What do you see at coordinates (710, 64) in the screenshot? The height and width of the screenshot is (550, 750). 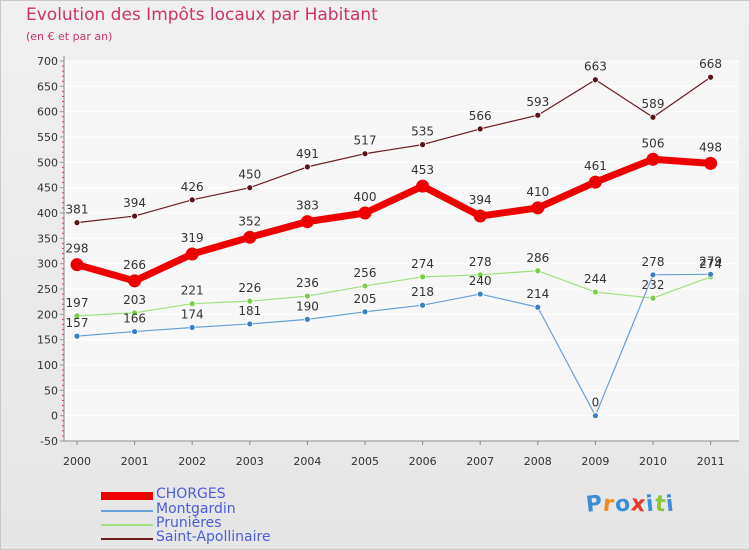 I see `data-label-saint-apollinaire: 668` at bounding box center [710, 64].